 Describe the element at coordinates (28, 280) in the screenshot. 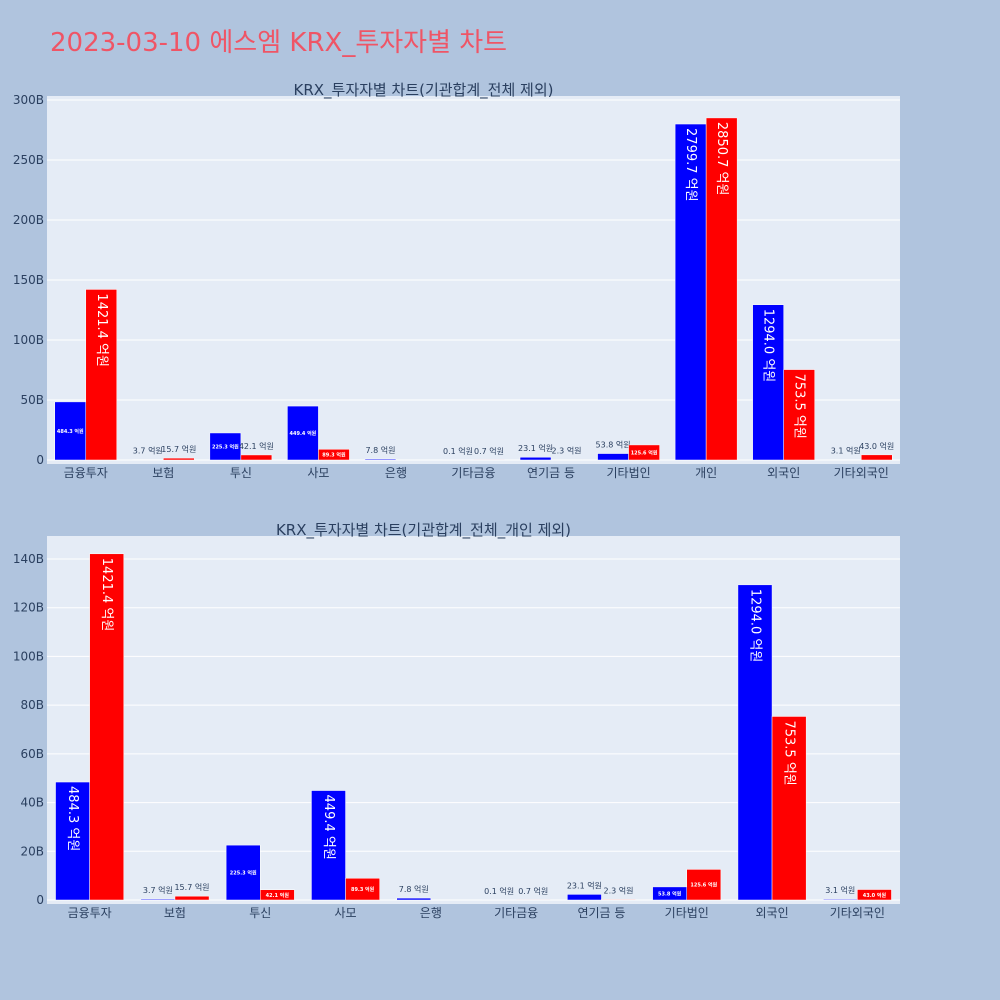

I see `y-tick-label: 150B` at that location.